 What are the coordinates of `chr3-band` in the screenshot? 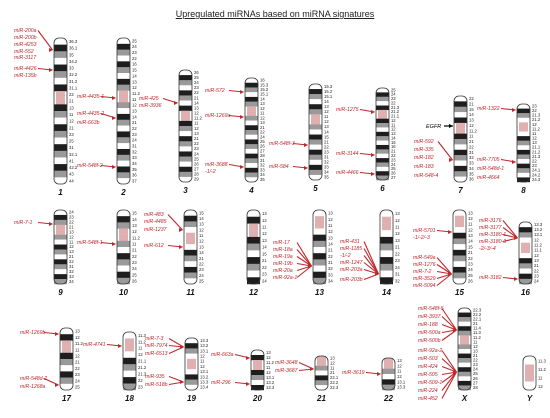 It's located at (185, 154).